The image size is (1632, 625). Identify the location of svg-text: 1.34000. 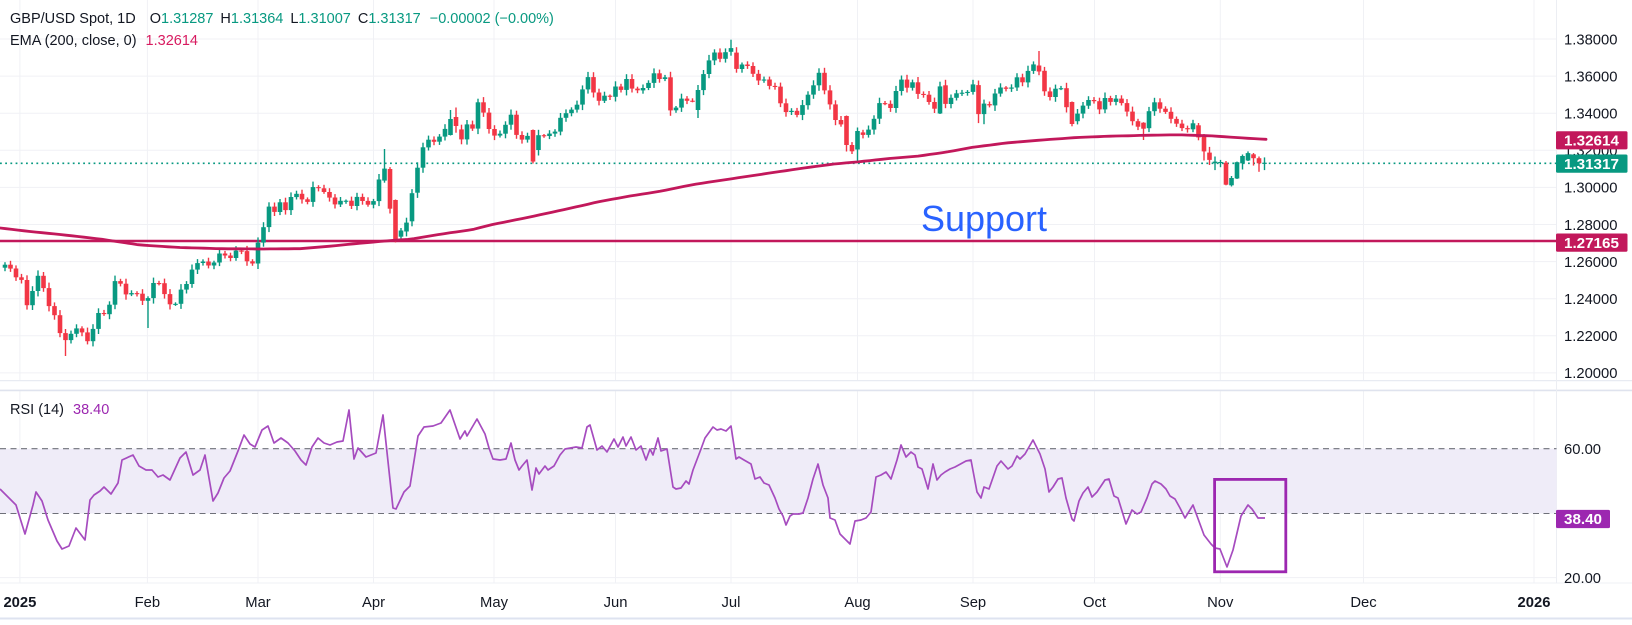
(1591, 115).